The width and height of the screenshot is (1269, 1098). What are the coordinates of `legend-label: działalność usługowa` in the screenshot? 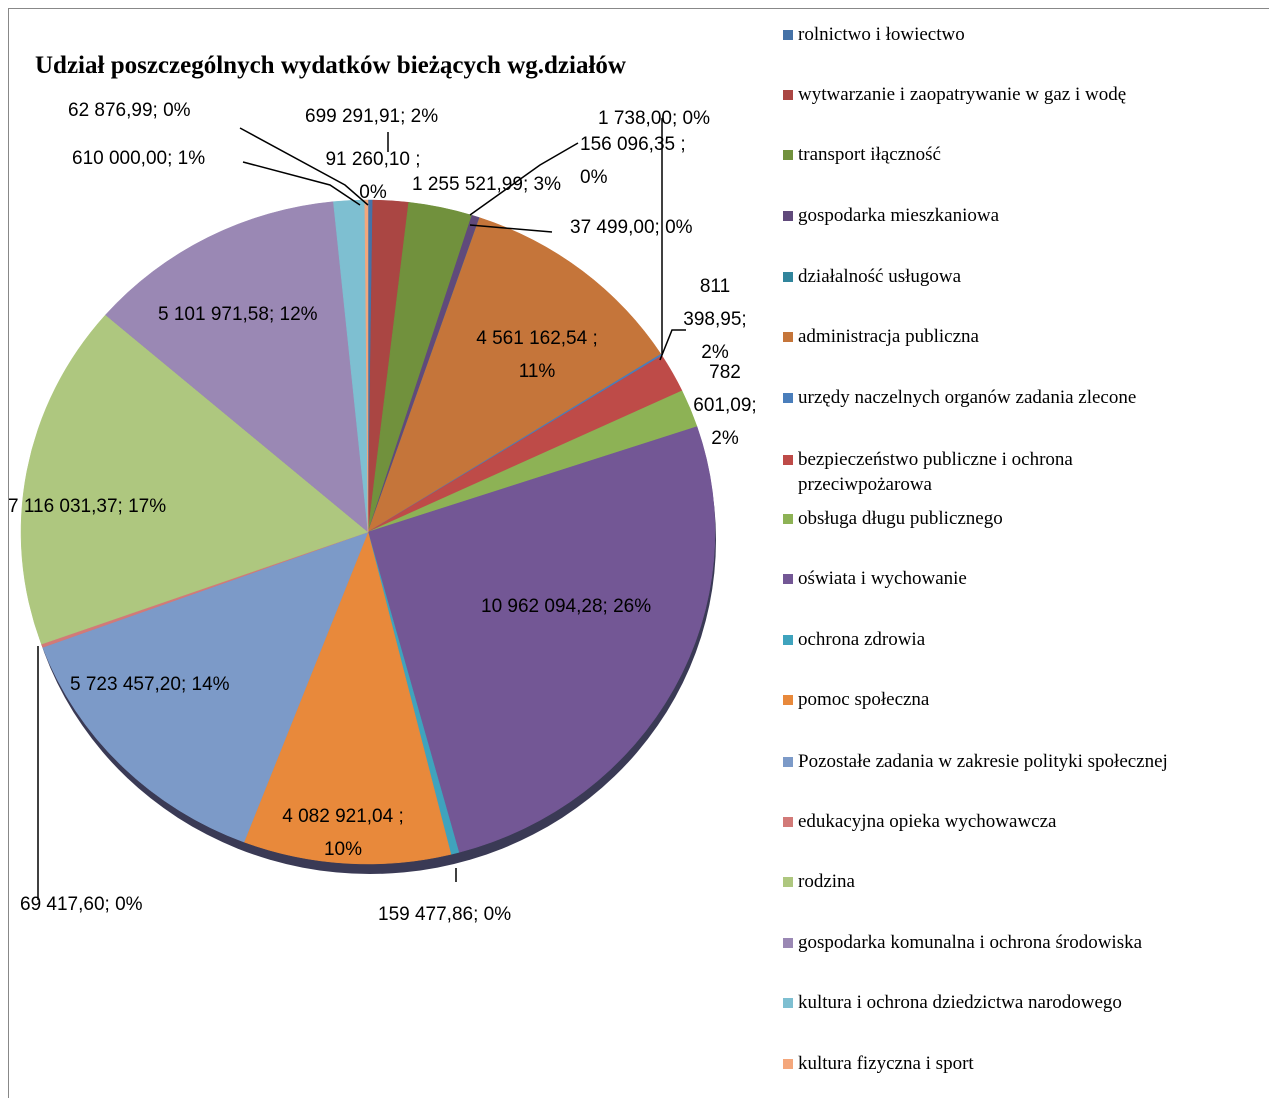 It's located at (880, 276).